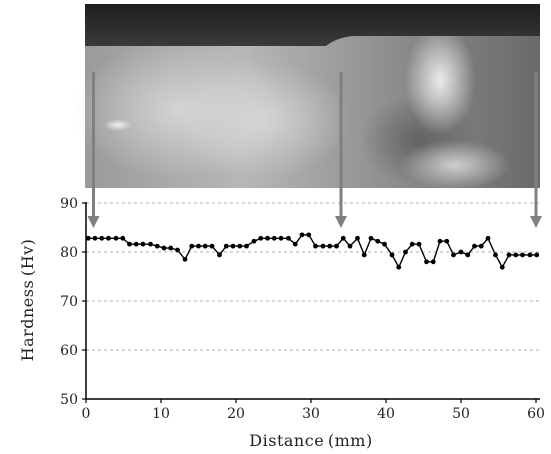 The image size is (551, 454). I want to click on x-tick-label-20: 20, so click(236, 414).